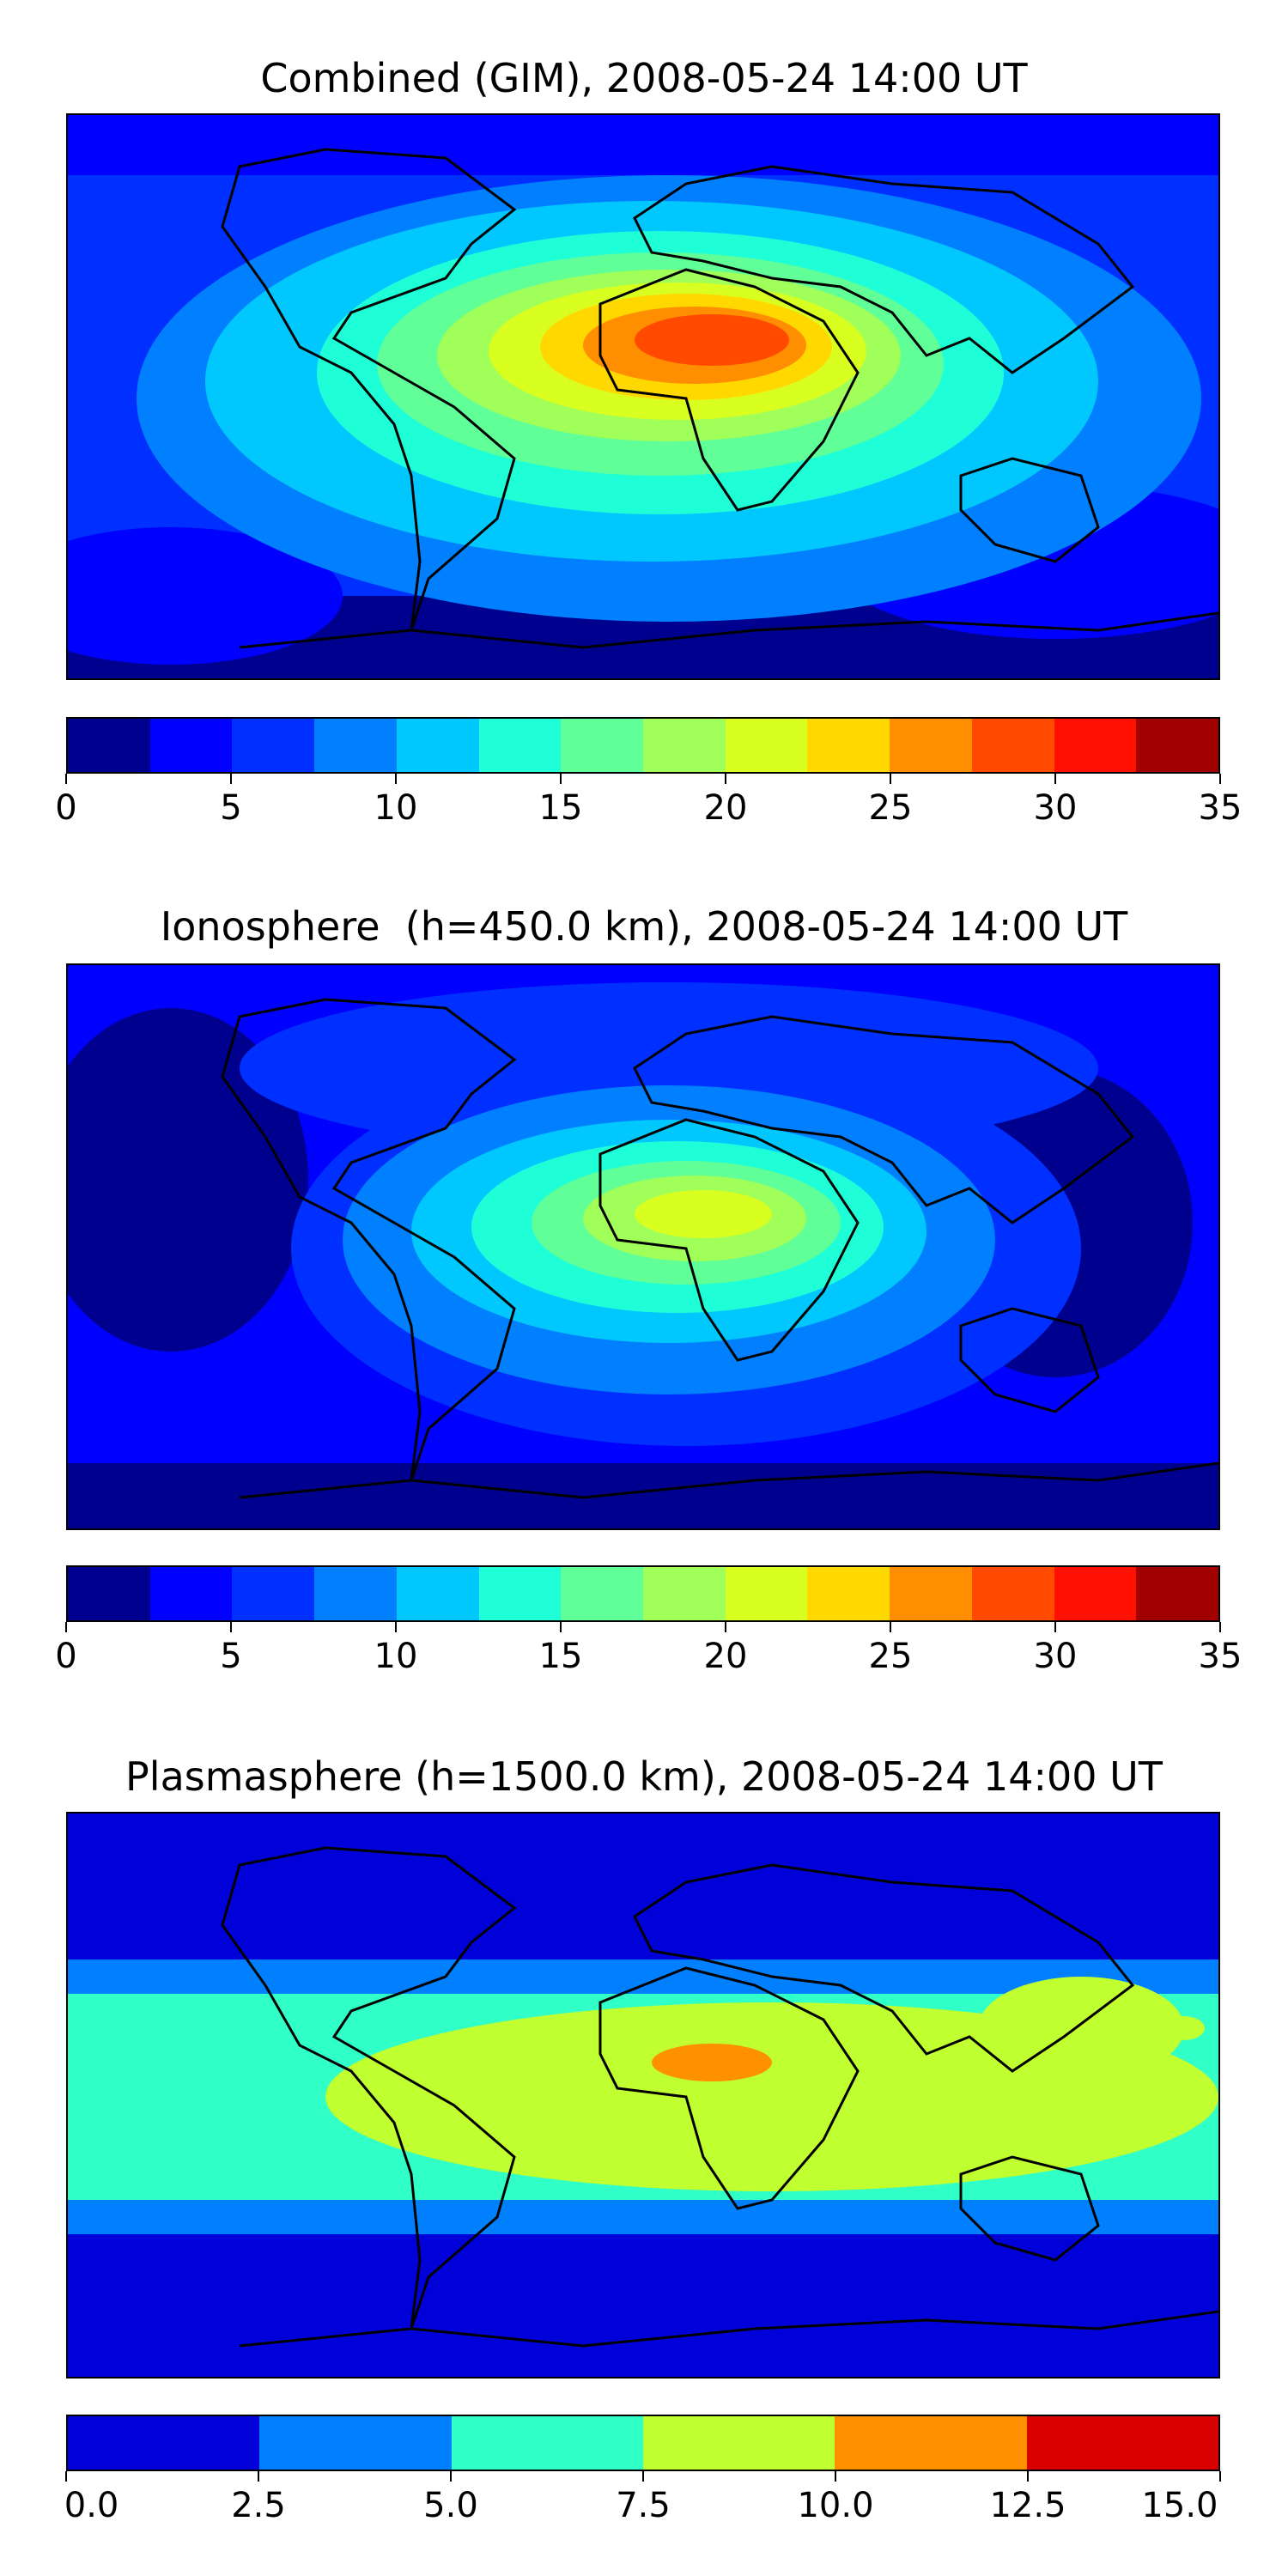 This screenshot has width=1288, height=2576. Describe the element at coordinates (644, 78) in the screenshot. I see `panel-title: Combined (GIM), 2008-05-24 14:00 UT` at that location.